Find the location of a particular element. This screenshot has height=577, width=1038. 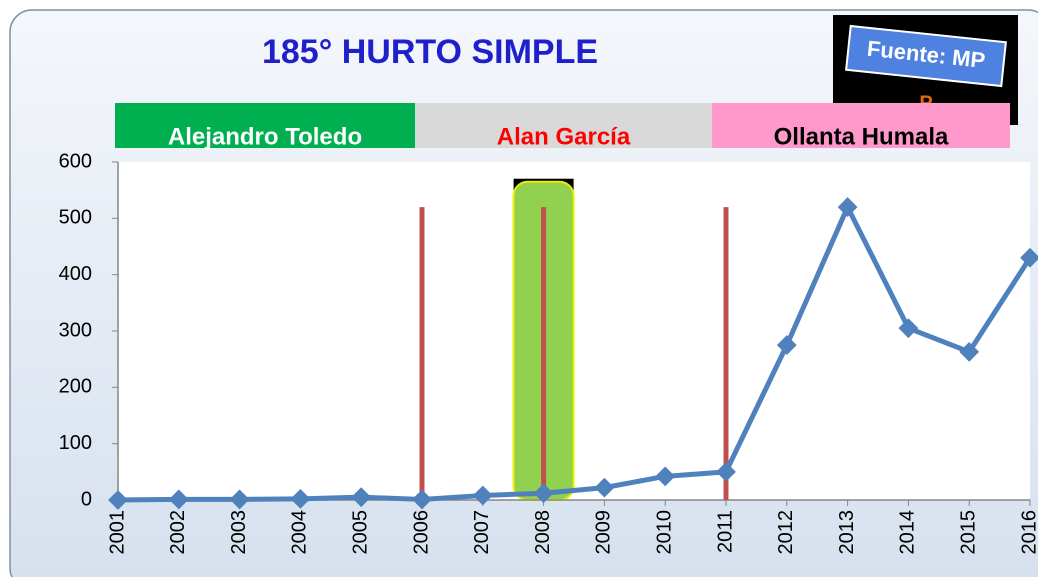

x-tick-label: 2010 is located at coordinates (664, 532).